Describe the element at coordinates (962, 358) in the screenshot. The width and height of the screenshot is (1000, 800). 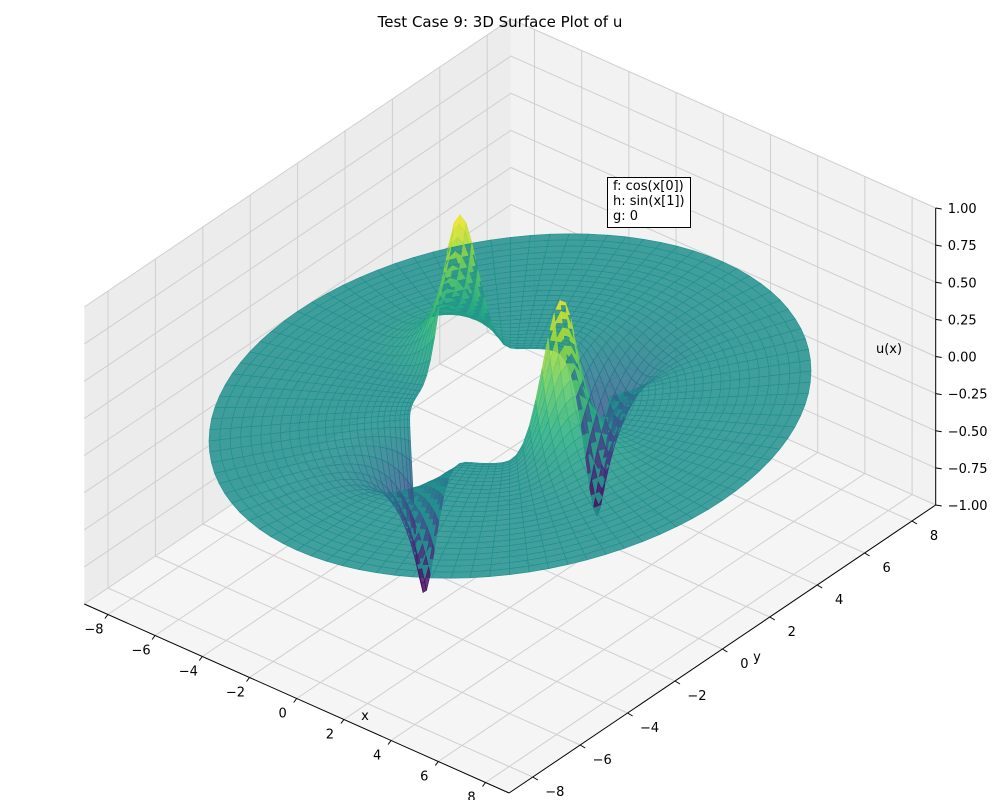
I see `z-tick-label: 0.00` at that location.